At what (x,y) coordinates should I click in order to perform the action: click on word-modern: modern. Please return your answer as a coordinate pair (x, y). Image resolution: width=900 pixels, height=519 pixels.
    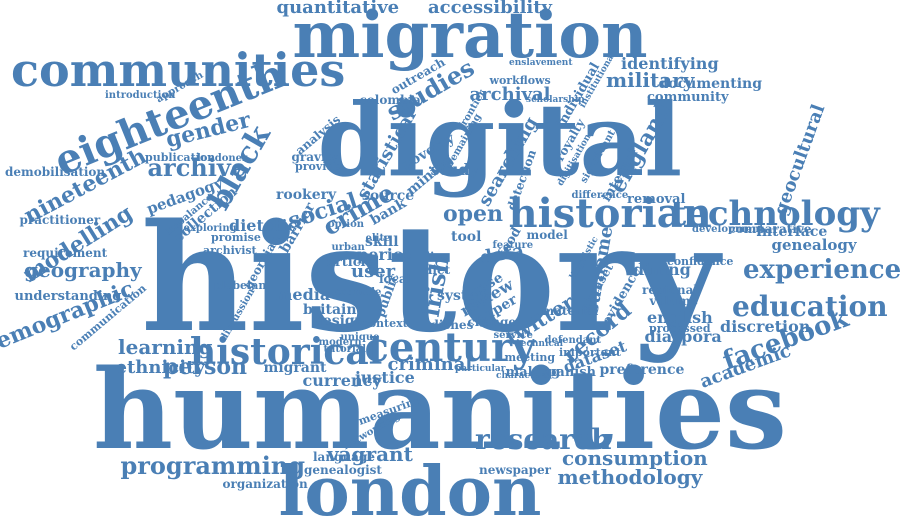
    Looking at the image, I should click on (340, 342).